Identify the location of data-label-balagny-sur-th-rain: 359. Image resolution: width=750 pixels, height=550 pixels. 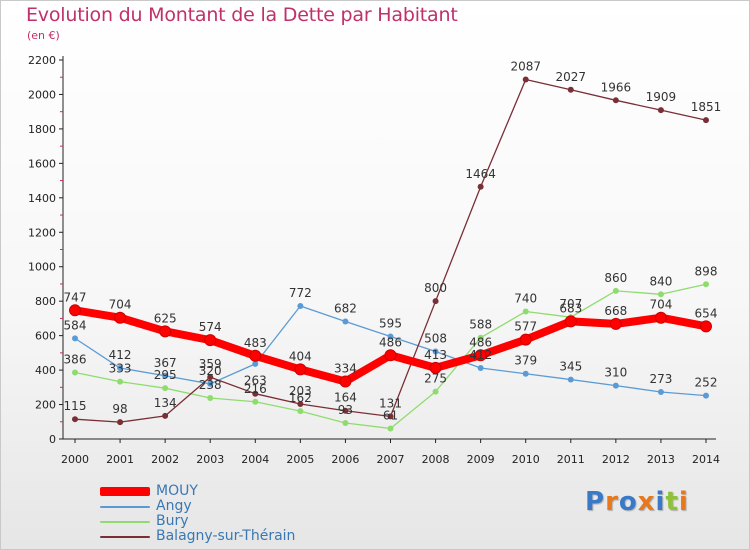
(210, 364).